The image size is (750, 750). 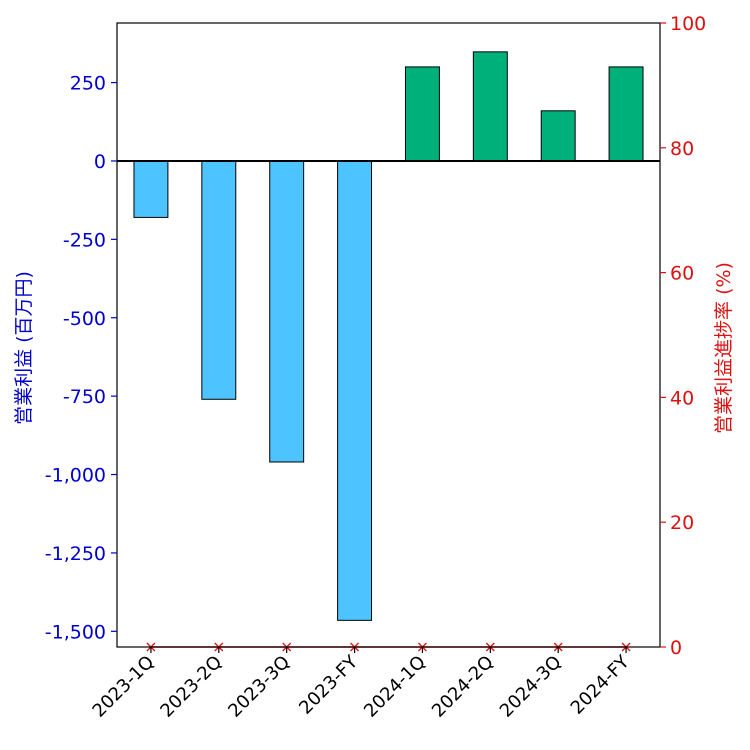 I want to click on bar-2023-2Q, so click(x=219, y=280).